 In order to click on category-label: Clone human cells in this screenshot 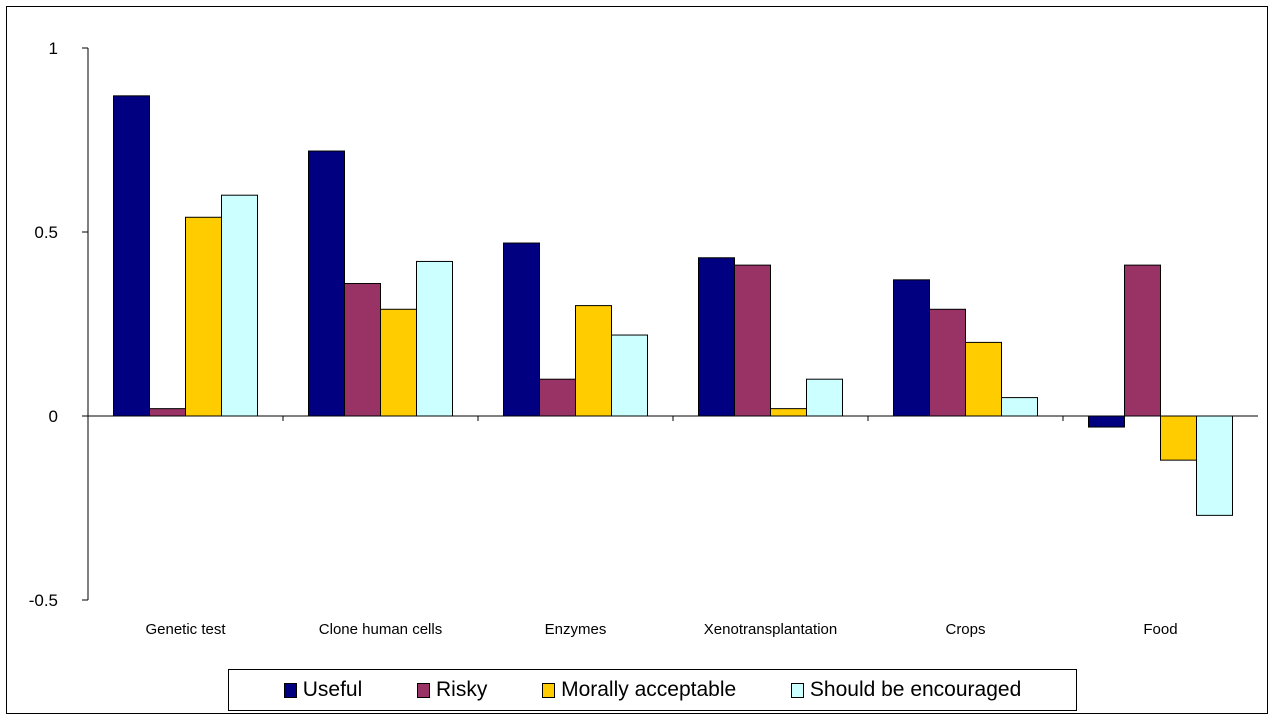, I will do `click(380, 629)`.